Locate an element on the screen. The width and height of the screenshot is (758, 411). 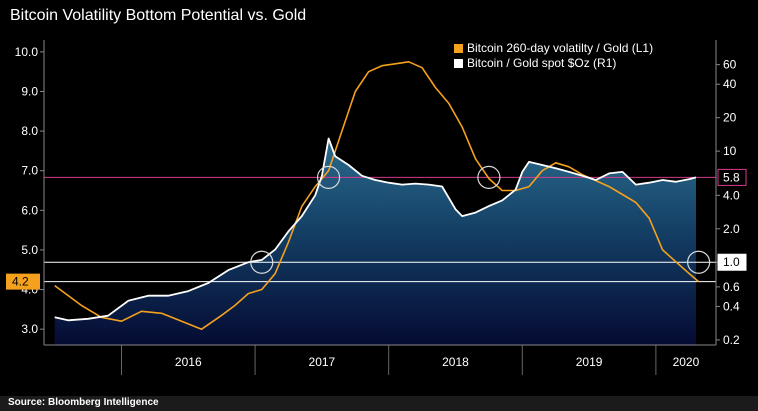
right-tick-label: 4.0 is located at coordinates (731, 195).